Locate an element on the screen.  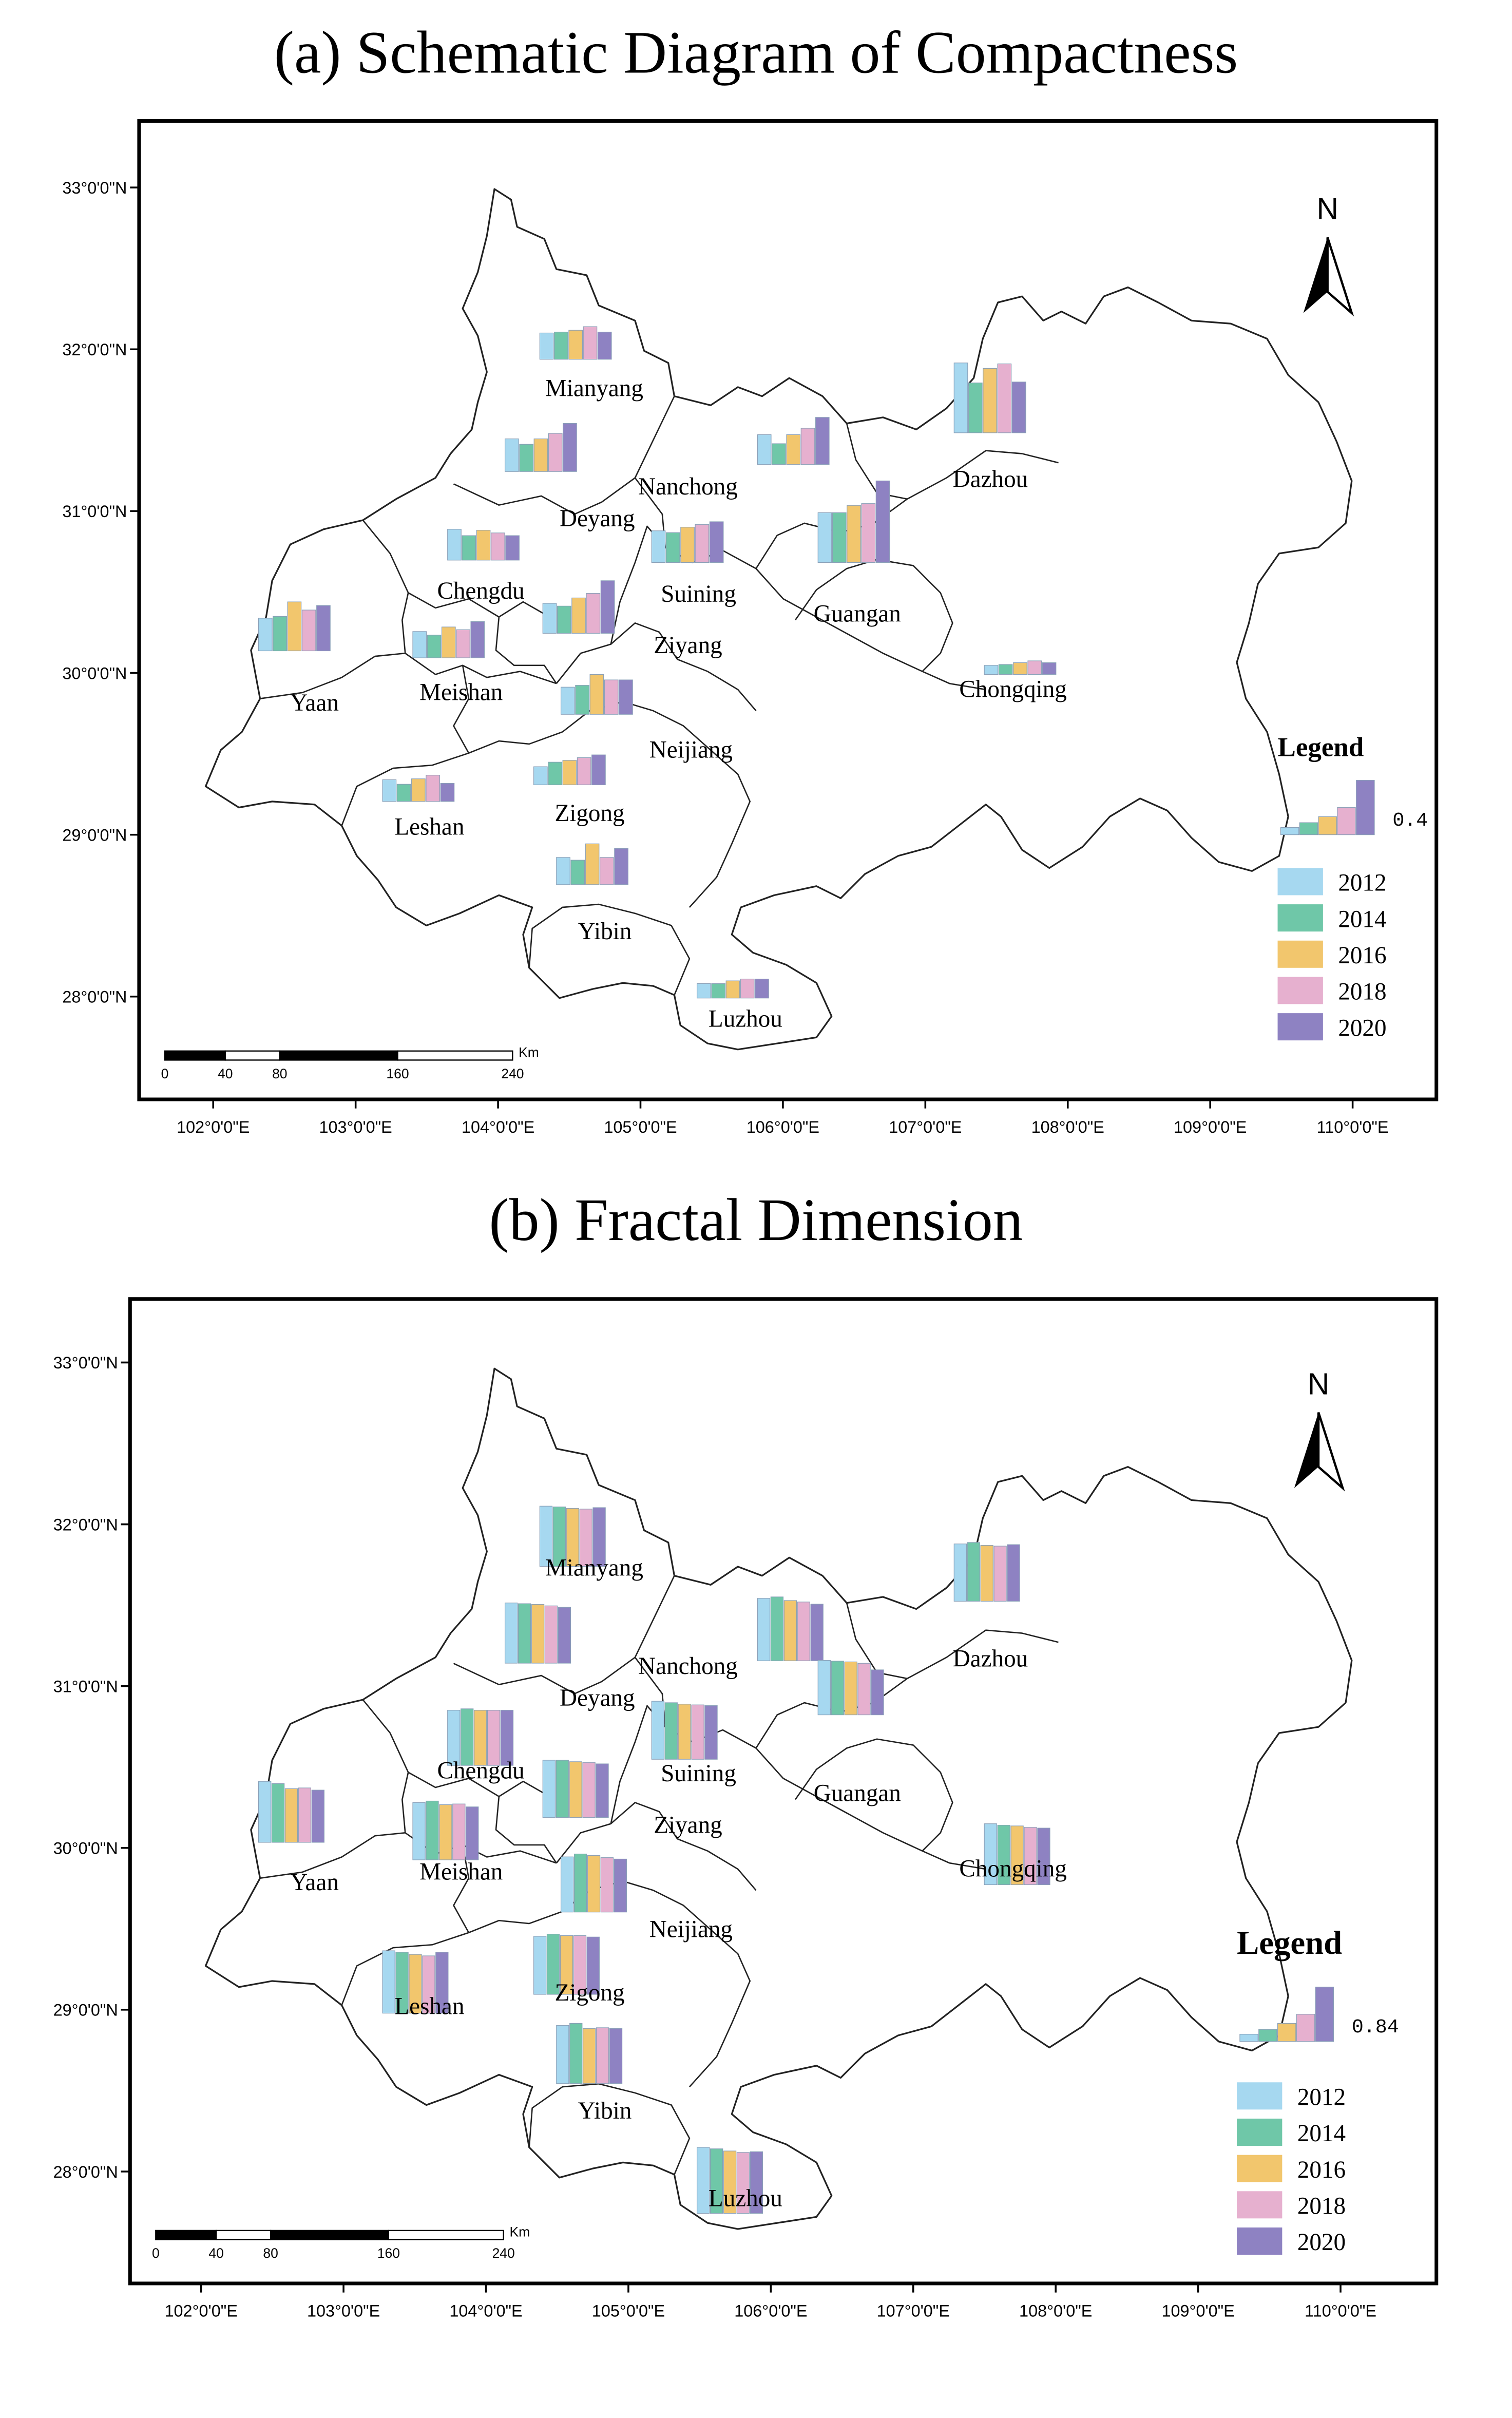
bar-nanchong-2020 is located at coordinates (817, 1632).